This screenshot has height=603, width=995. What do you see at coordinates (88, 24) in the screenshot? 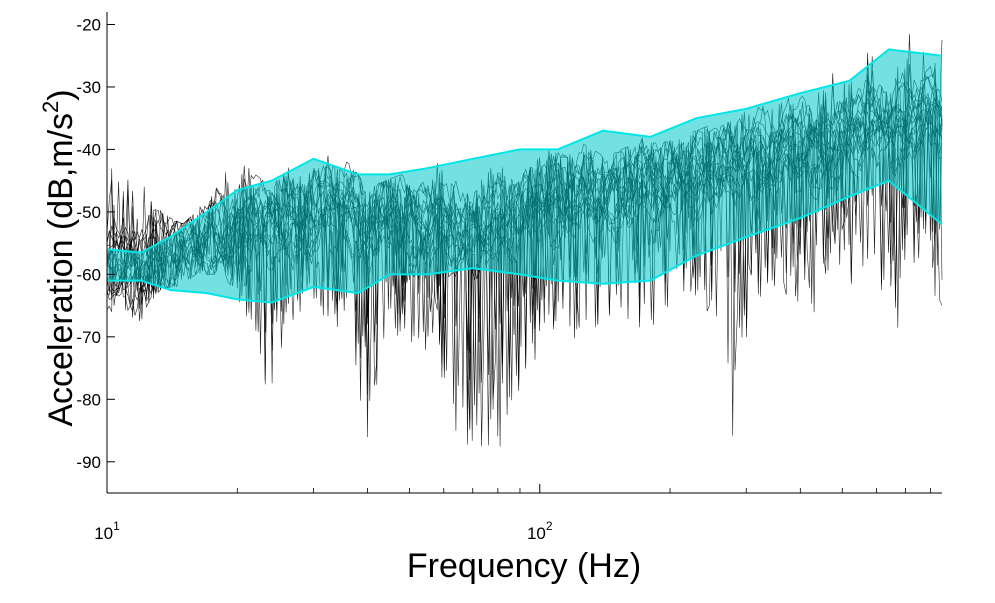
I see `y-tick-label: -20` at bounding box center [88, 24].